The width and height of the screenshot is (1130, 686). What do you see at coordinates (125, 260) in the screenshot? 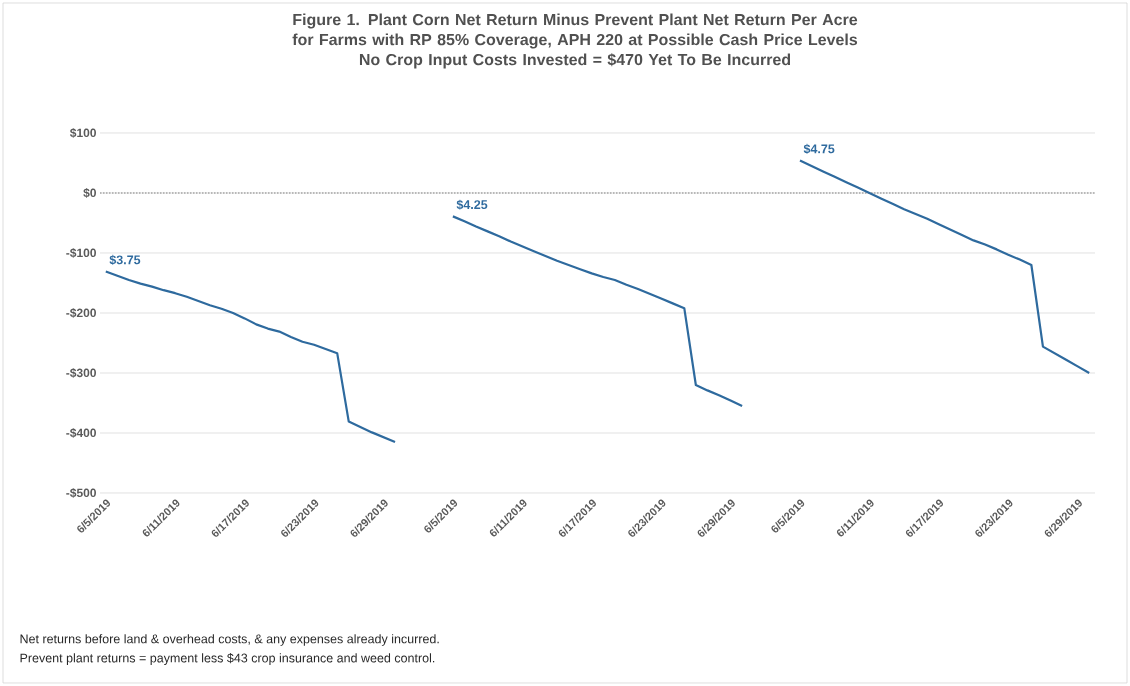
I see `series-label: $3.75` at bounding box center [125, 260].